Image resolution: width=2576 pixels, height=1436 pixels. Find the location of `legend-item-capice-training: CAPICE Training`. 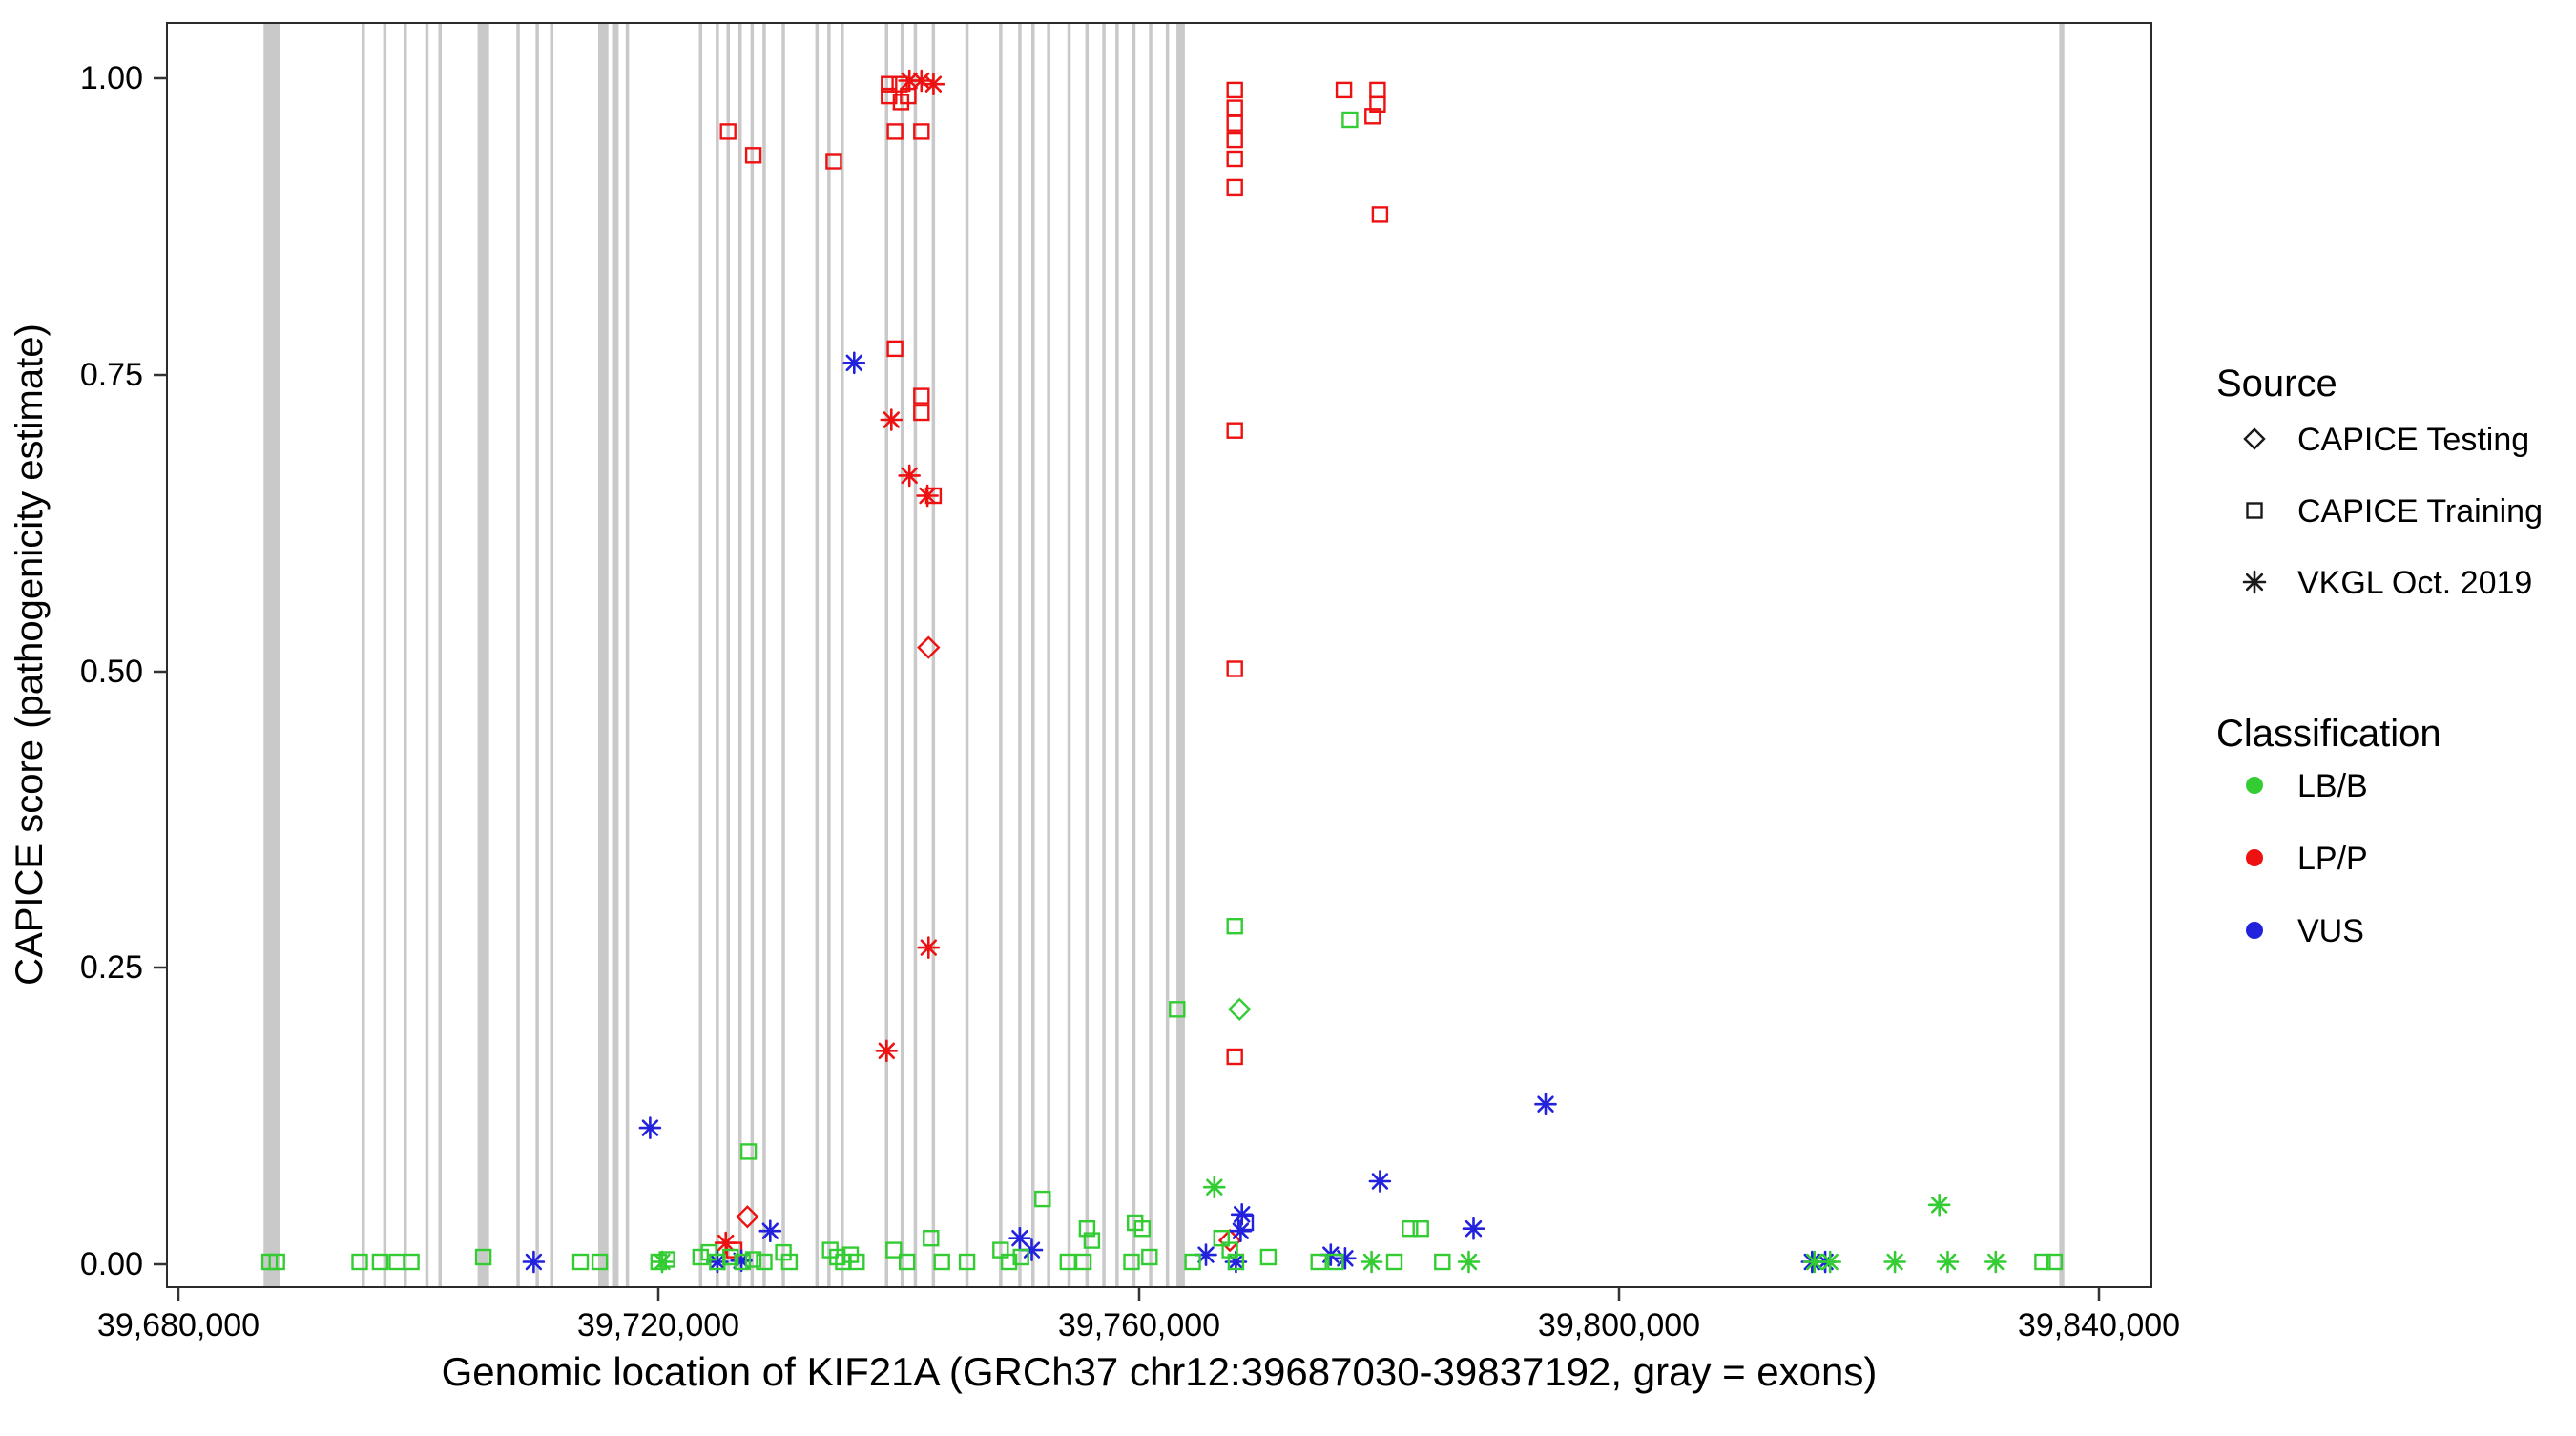

legend-item-capice-training: CAPICE Training is located at coordinates (2420, 511).